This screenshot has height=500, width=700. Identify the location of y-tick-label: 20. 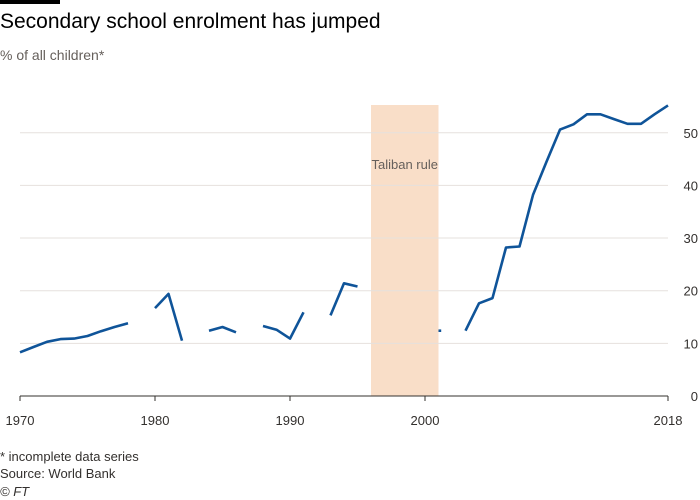
(691, 291).